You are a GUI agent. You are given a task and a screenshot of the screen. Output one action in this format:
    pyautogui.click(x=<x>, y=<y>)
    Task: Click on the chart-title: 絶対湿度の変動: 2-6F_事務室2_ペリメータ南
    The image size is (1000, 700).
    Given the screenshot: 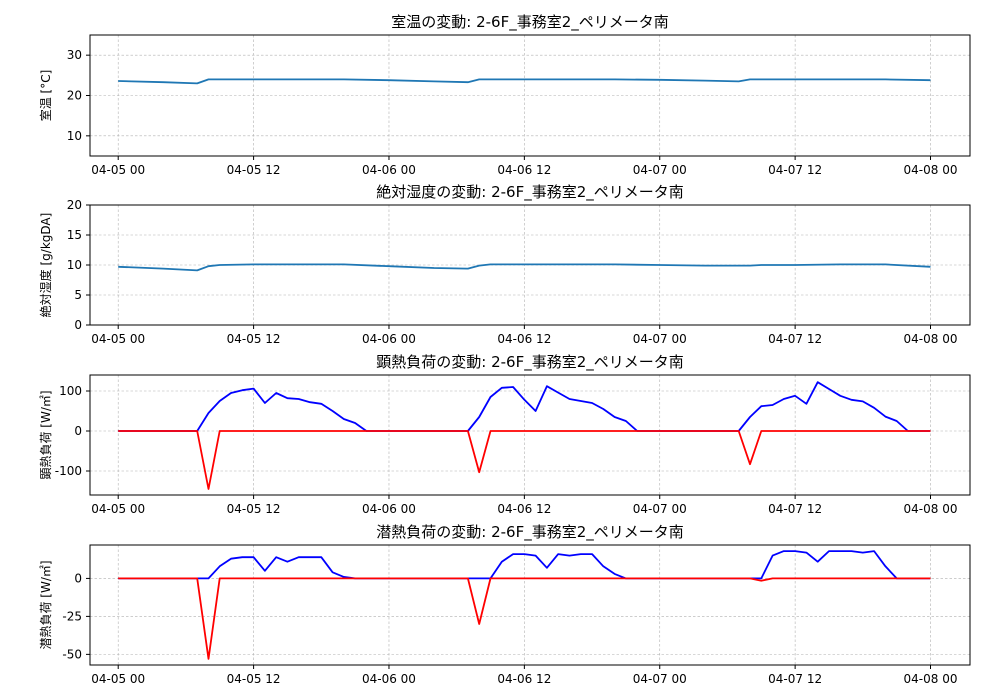 What is the action you would take?
    pyautogui.click(x=530, y=192)
    